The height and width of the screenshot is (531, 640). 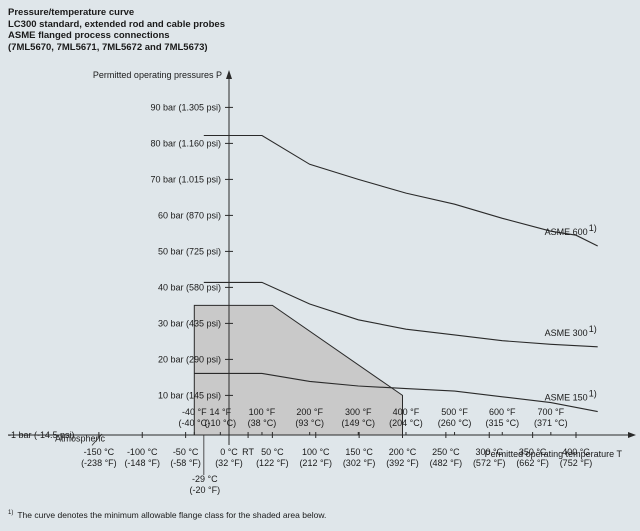 I want to click on x-tick-top-label-c: (260 °C), so click(x=455, y=423).